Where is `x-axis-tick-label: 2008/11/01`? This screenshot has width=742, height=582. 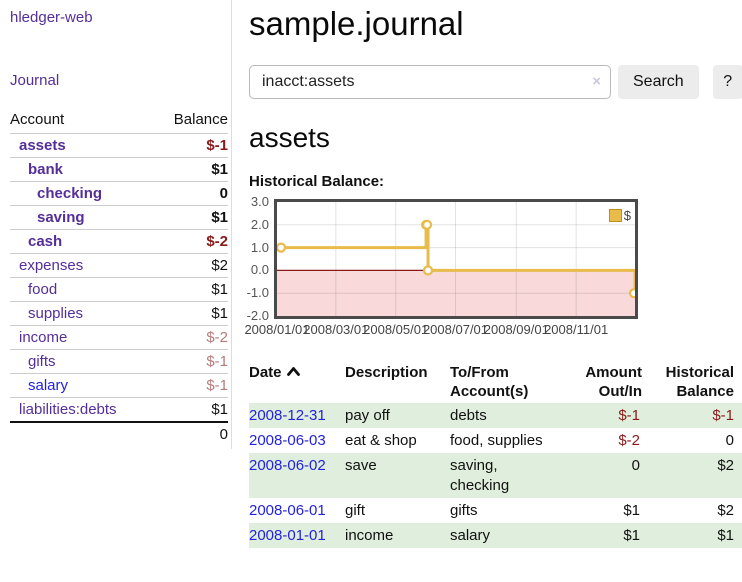 x-axis-tick-label: 2008/11/01 is located at coordinates (576, 329).